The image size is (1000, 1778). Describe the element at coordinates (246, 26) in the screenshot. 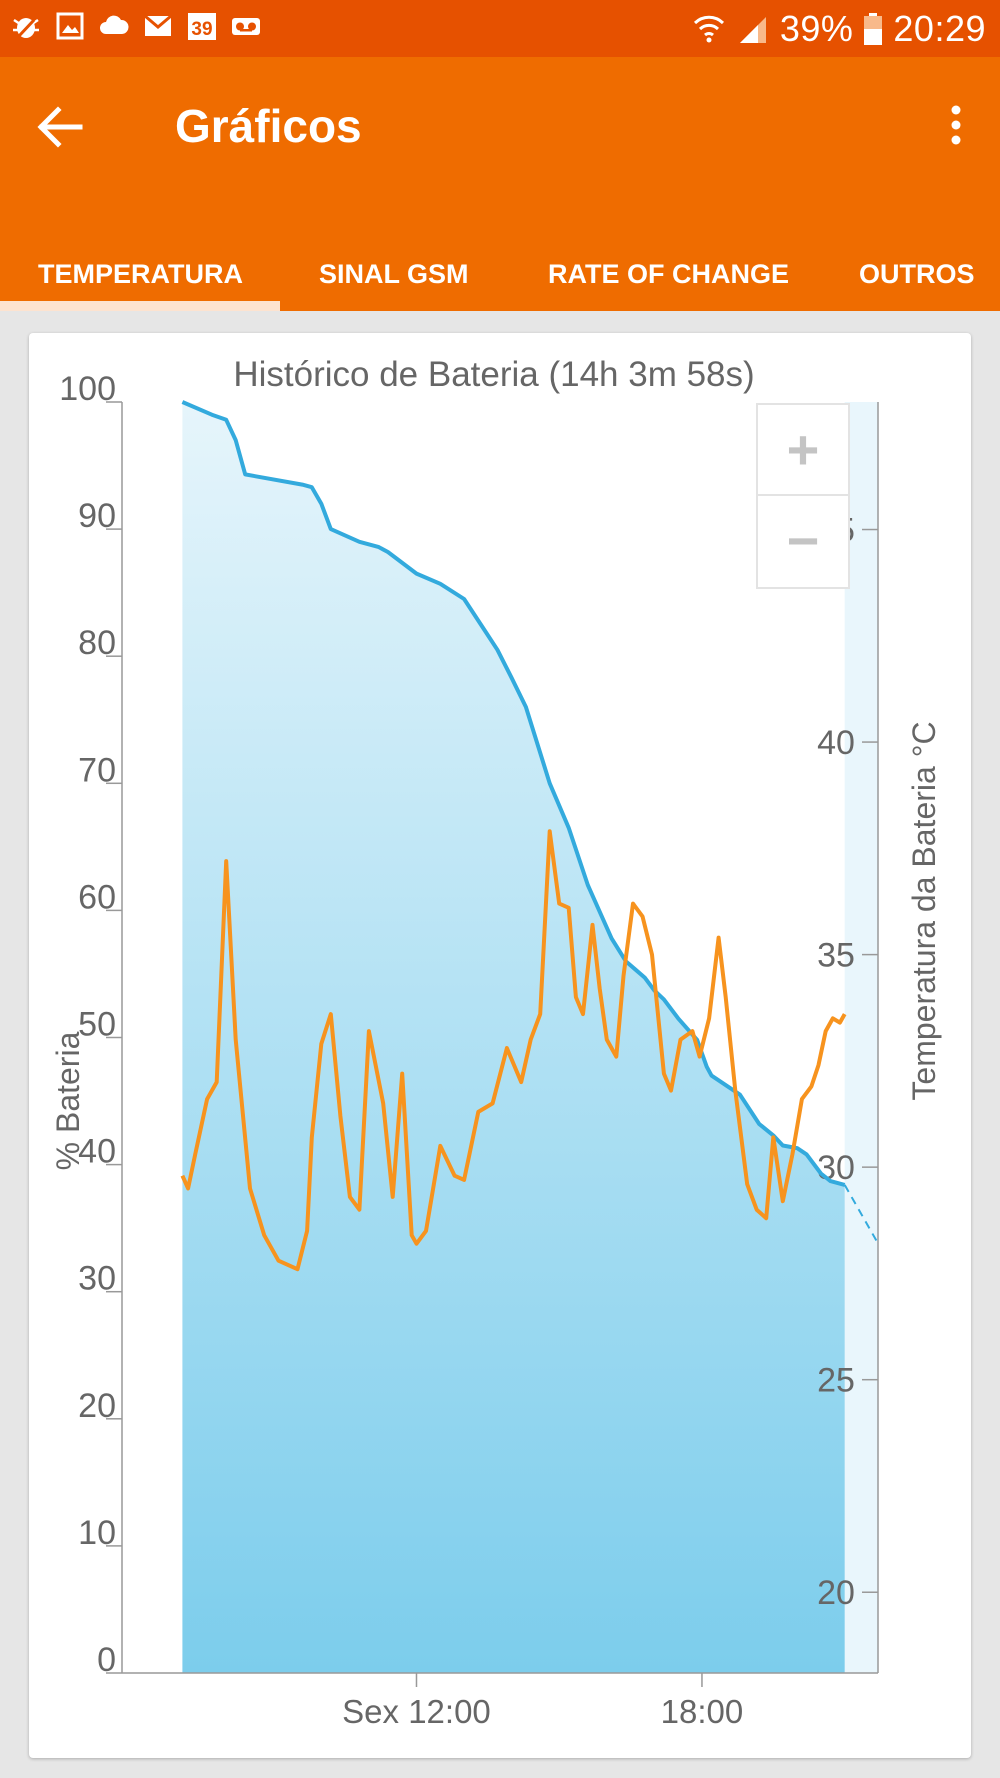

I see `voicemail-icon` at that location.